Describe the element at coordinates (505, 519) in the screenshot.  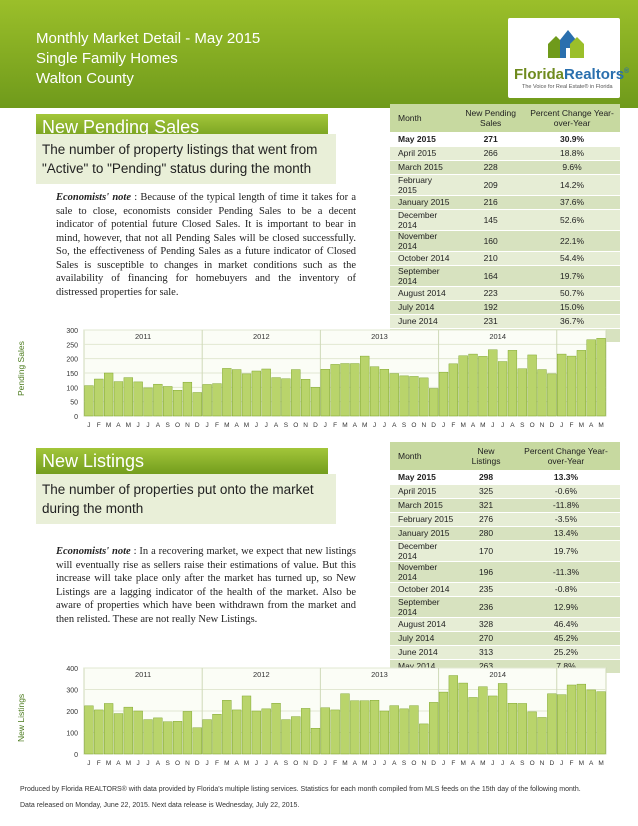
I see `table-row: February 2015 276 -3.5%` at that location.